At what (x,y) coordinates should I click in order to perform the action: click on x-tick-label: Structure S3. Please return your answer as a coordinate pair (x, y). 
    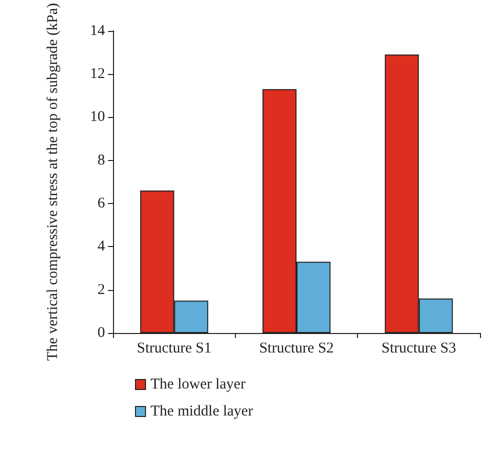
    Looking at the image, I should click on (419, 348).